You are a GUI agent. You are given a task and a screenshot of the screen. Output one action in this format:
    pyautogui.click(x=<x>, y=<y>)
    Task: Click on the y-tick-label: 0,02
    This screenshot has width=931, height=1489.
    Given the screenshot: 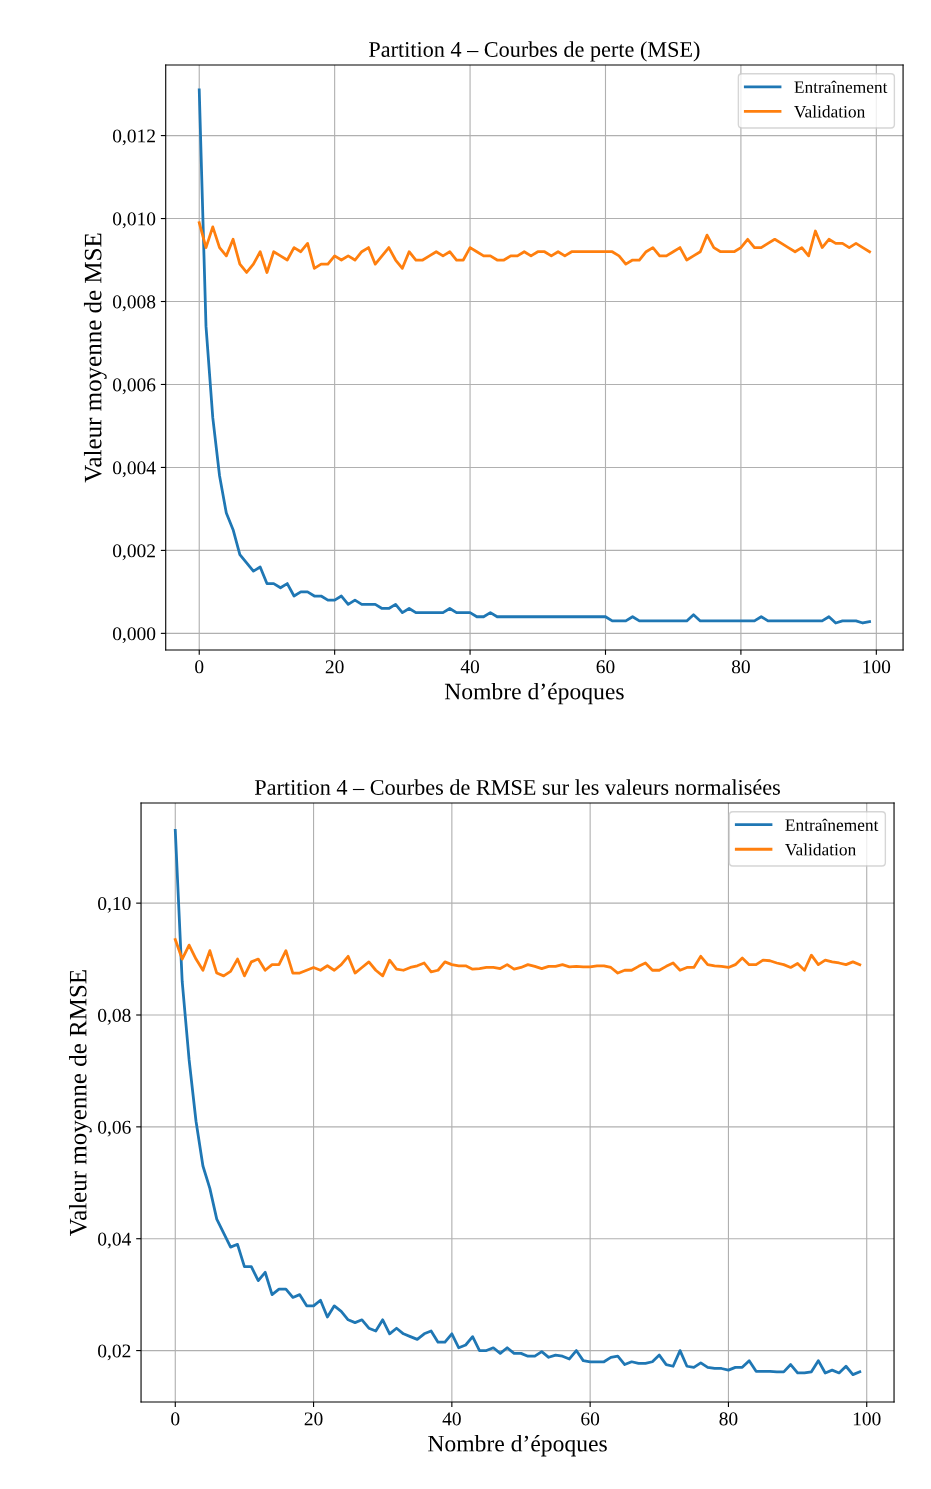 What is the action you would take?
    pyautogui.click(x=114, y=1352)
    